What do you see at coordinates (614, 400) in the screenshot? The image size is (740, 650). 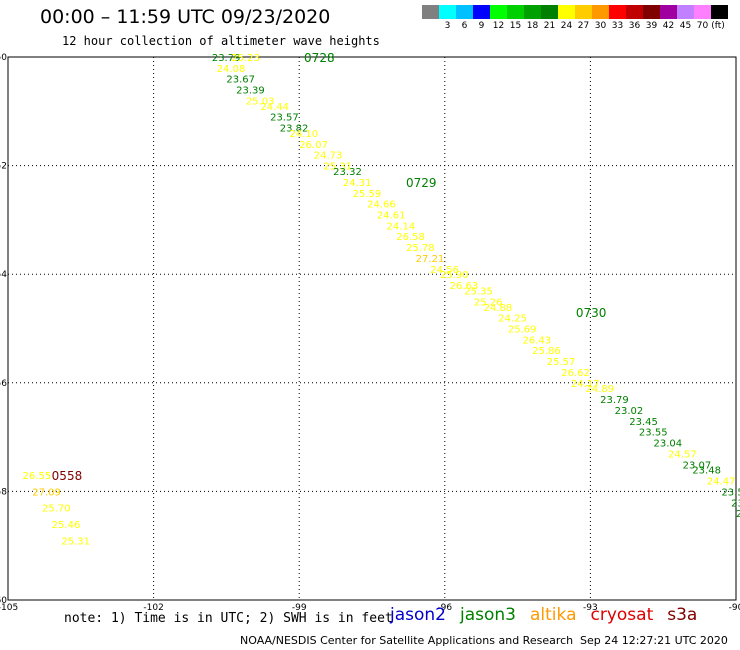 I see `swh-data-label: 23.79` at bounding box center [614, 400].